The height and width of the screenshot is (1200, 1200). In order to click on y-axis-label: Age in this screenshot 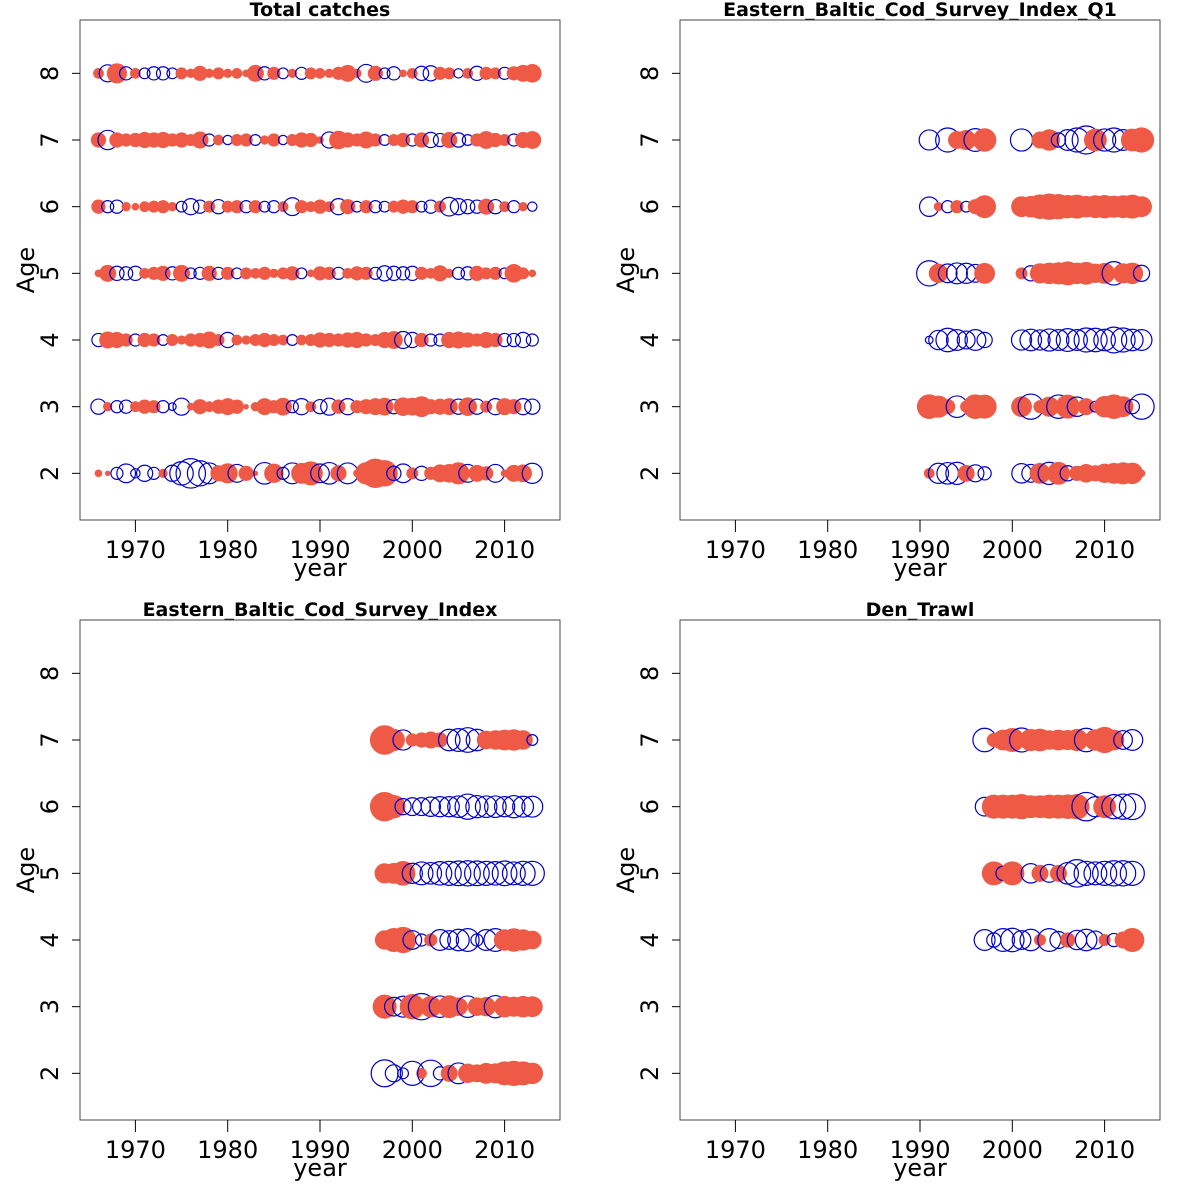, I will do `click(626, 870)`.